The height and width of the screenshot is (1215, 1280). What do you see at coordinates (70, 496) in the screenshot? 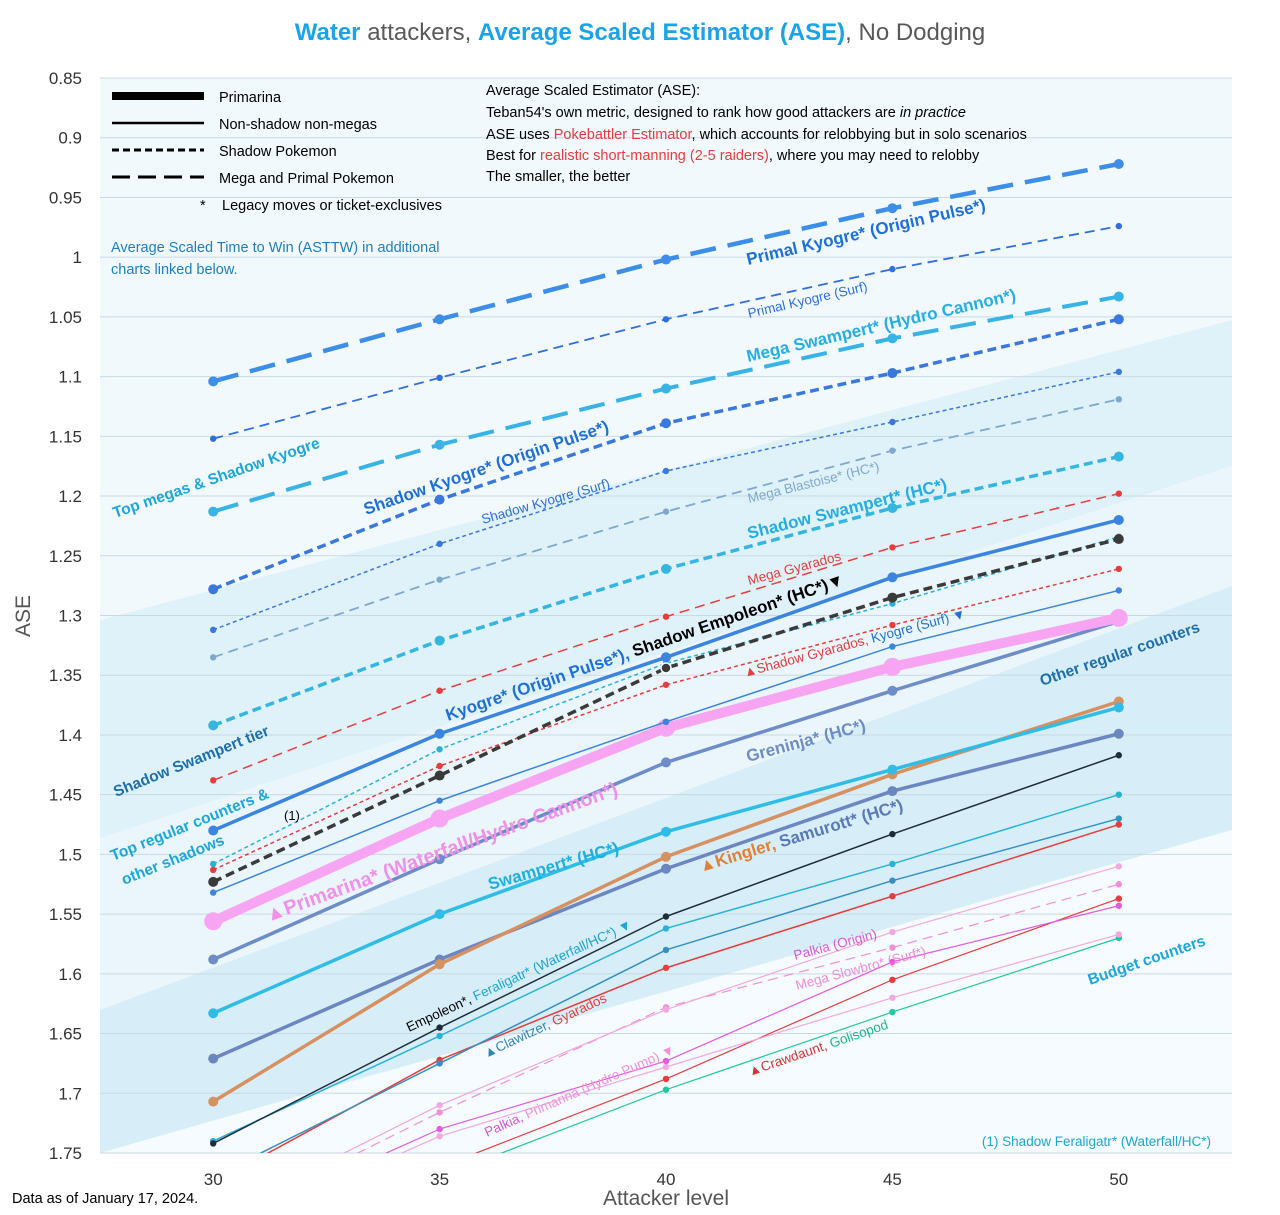
I see `y-tick-label: 1.2` at bounding box center [70, 496].